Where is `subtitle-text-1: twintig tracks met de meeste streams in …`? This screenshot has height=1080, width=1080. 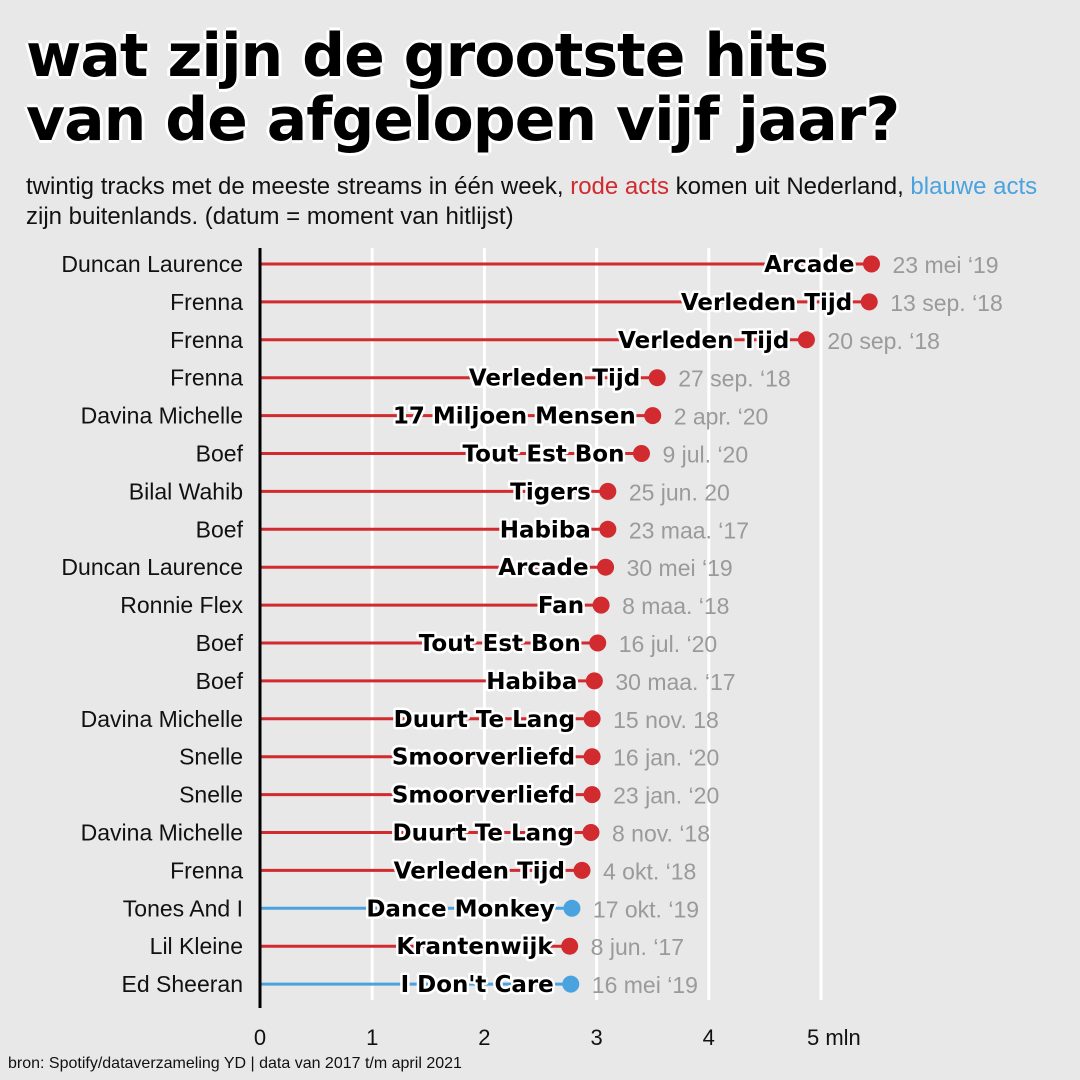
subtitle-text-1: twintig tracks met de meeste streams in … is located at coordinates (298, 186).